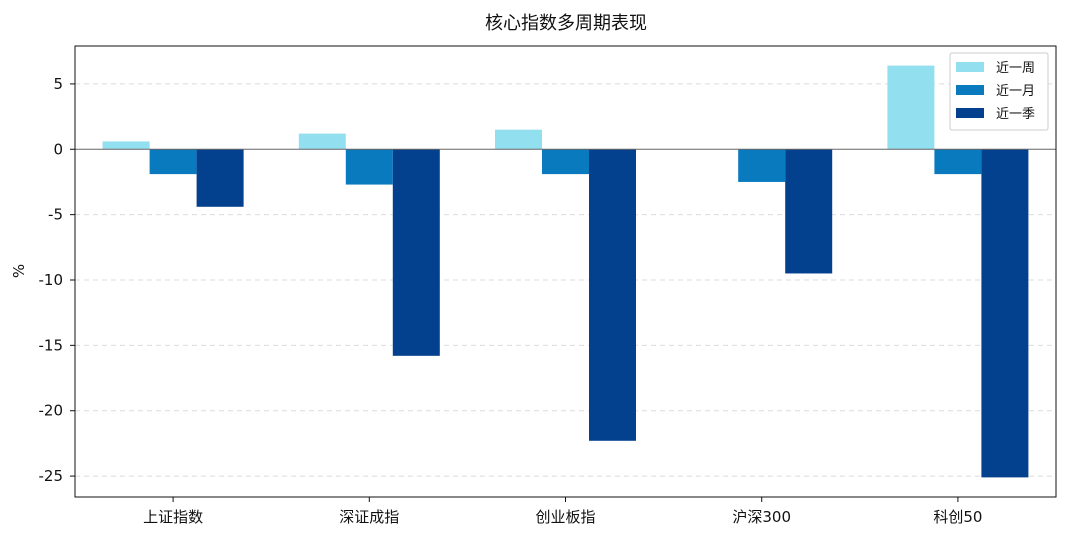 This screenshot has width=1067, height=543. What do you see at coordinates (957, 517) in the screenshot?
I see `x-tick-label: 科创50` at bounding box center [957, 517].